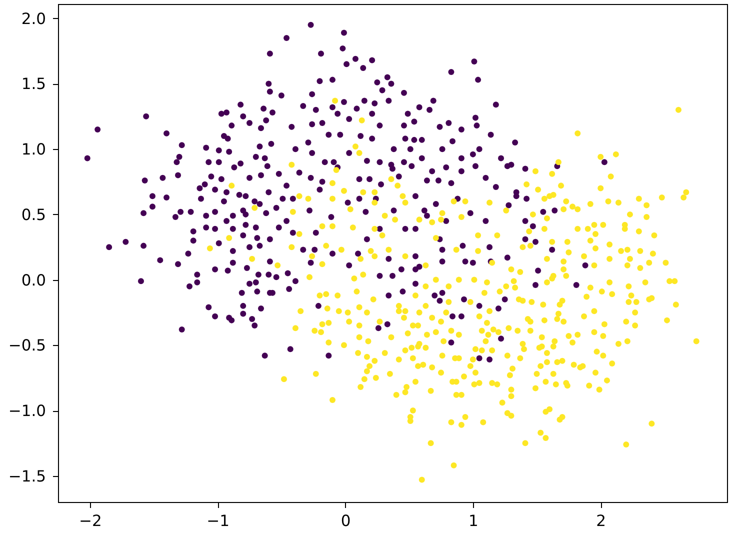  I want to click on x-tick-label: 0, so click(345, 521).